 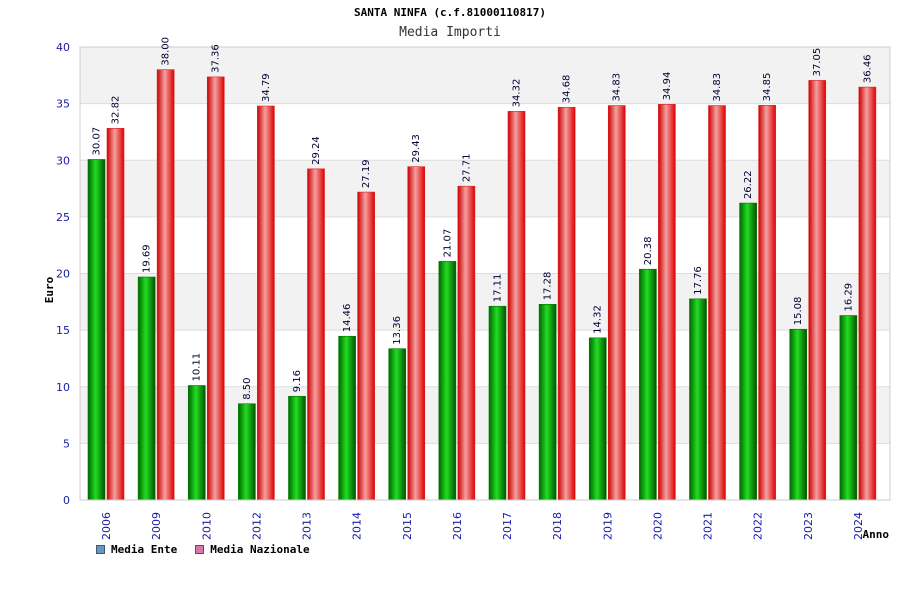 I want to click on legend-label-media-nazionale: Media Nazionale, so click(x=260, y=549).